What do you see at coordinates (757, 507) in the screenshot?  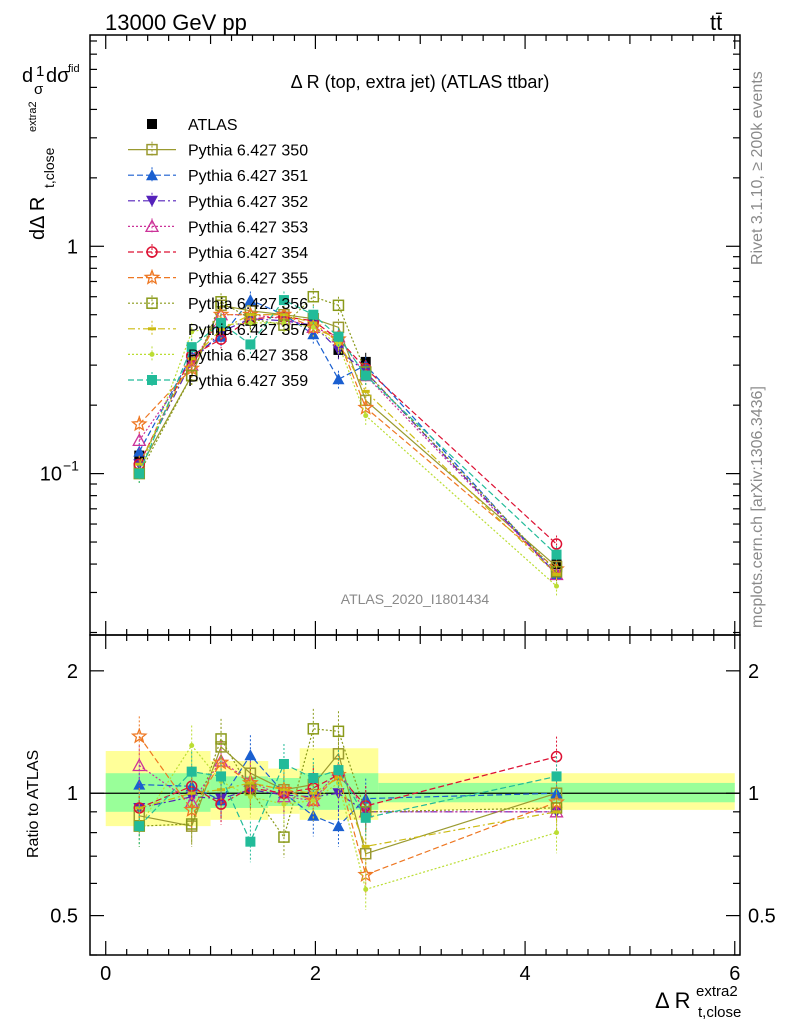 I see `mcplots-source-label: mcplots.cern.ch [arXiv:1306.3436]` at bounding box center [757, 507].